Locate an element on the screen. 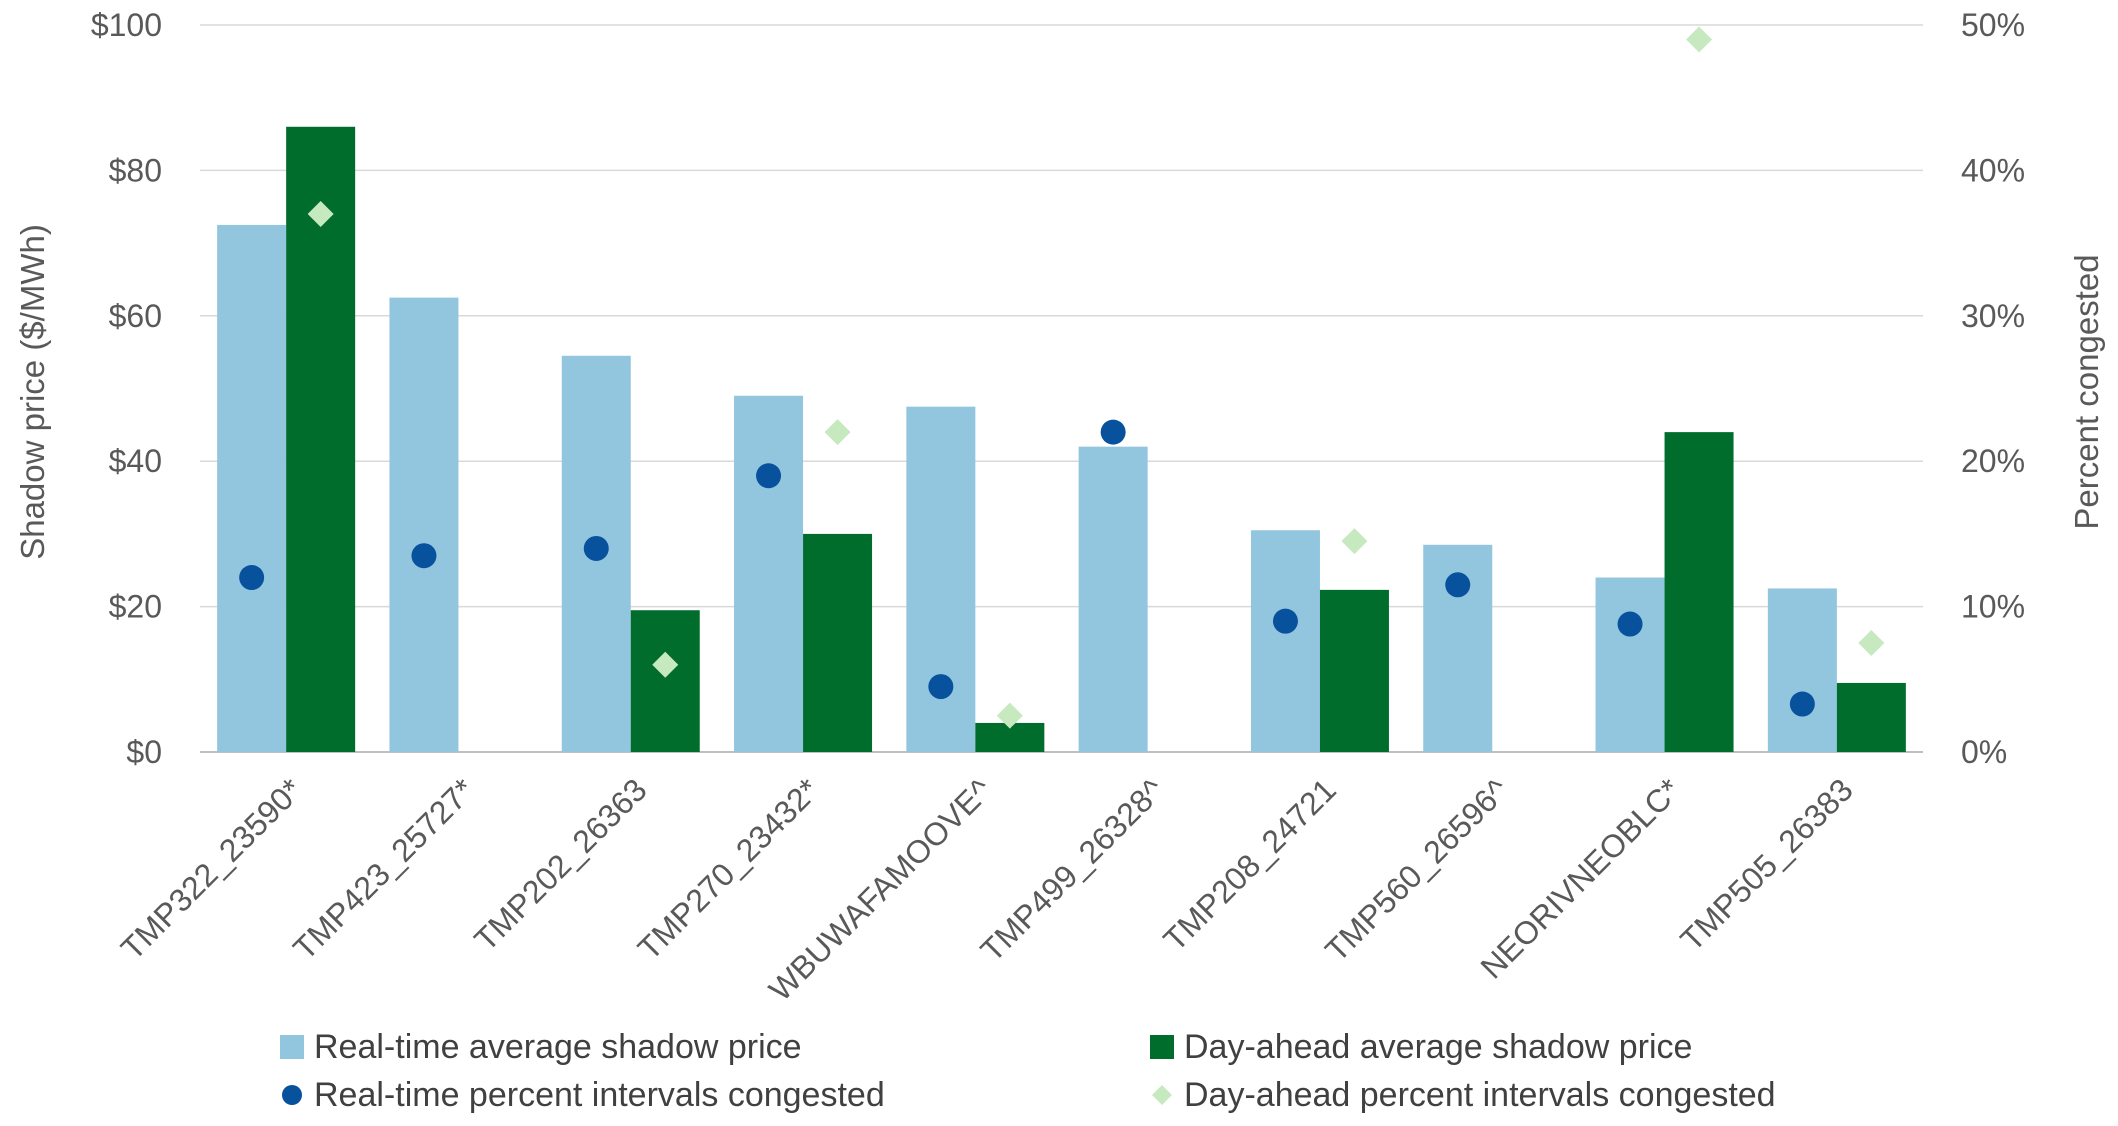  legend-real-time-bar-label: Real-time average shadow price is located at coordinates (558, 1047).